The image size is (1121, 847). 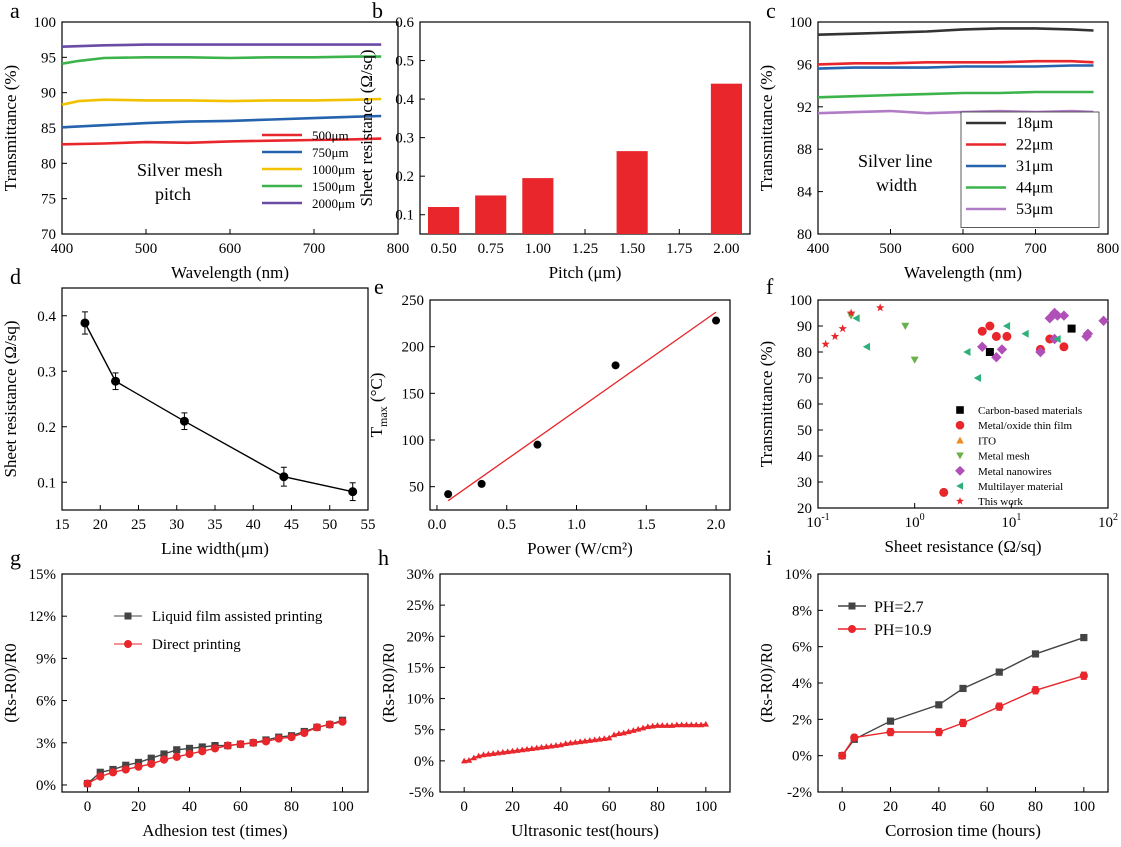 I want to click on ytick-label-h: 0%, so click(x=424, y=762).